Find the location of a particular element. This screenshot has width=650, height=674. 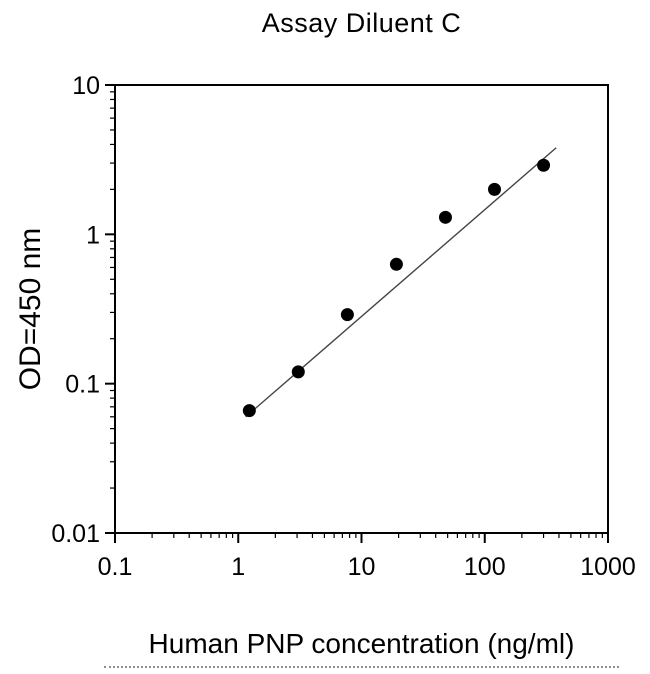

x-axis-label: Human PNP concentration (ng/ml) is located at coordinates (361, 648).